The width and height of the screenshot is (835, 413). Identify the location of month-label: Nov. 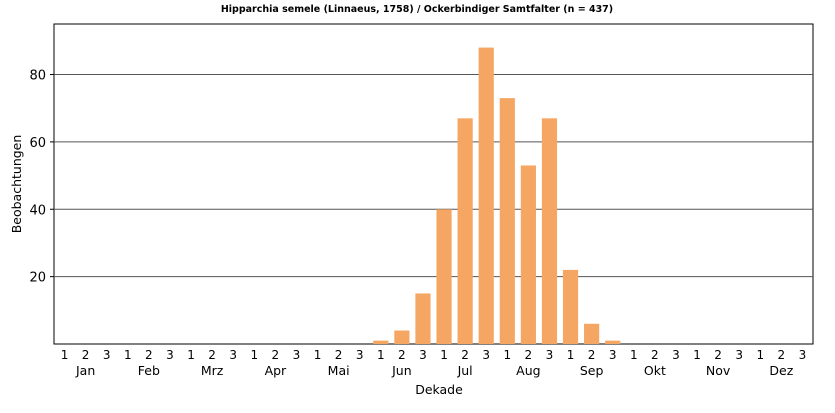
(718, 370).